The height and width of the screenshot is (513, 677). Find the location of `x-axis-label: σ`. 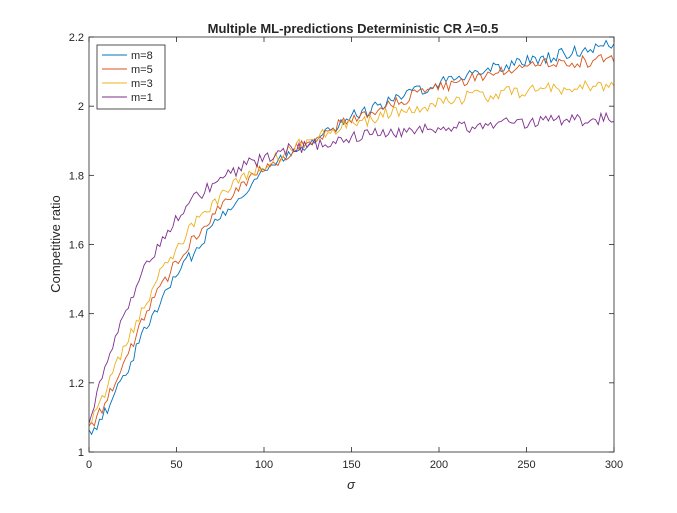

x-axis-label: σ is located at coordinates (351, 484).